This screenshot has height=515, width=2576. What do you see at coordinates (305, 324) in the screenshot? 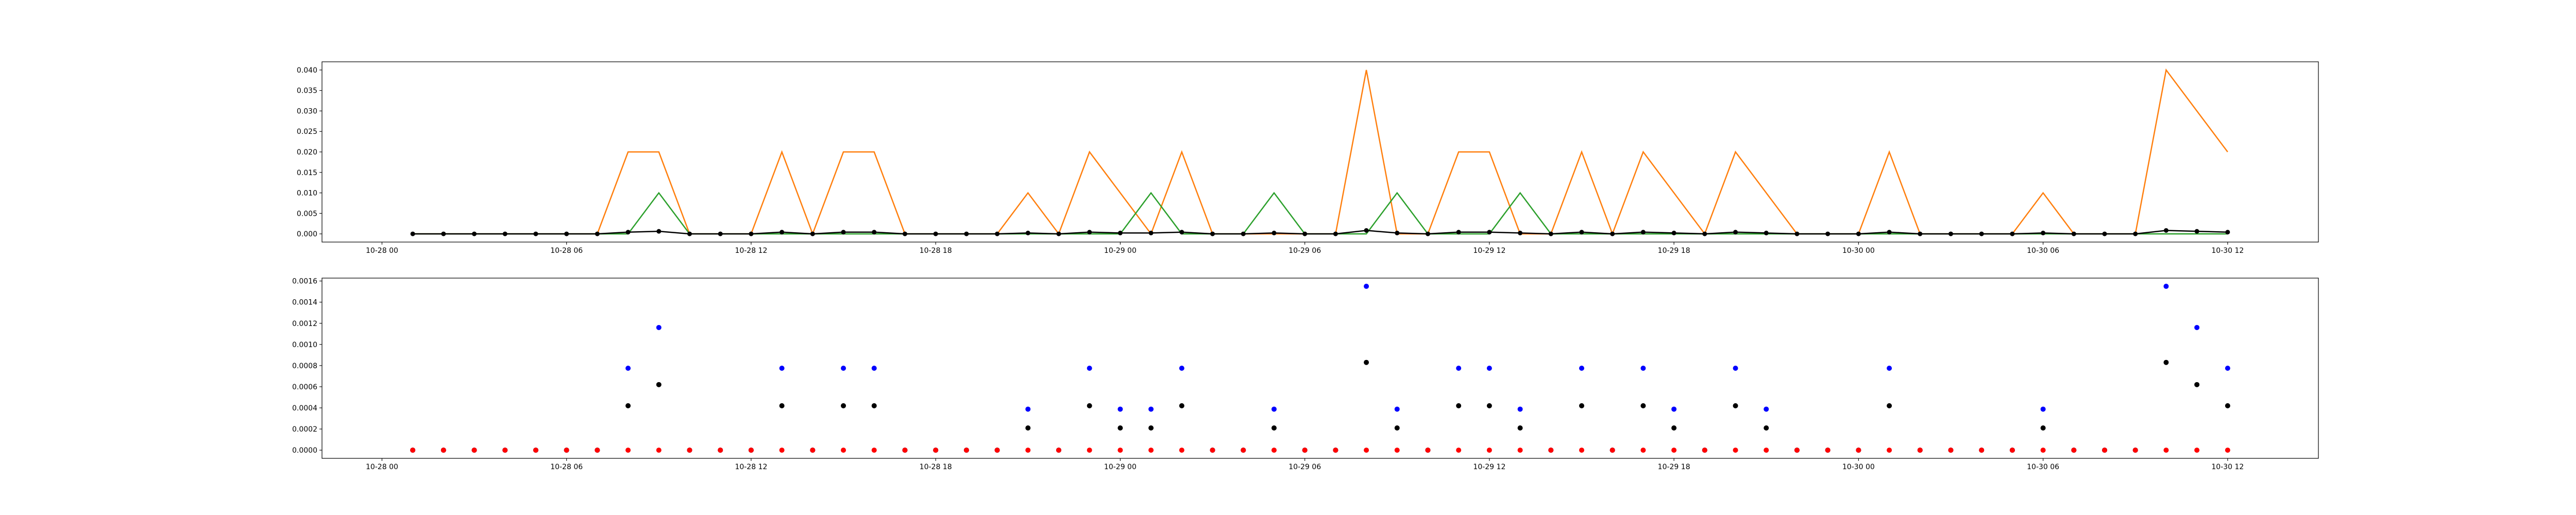
I see `y-tick-label: 0.0012` at bounding box center [305, 324].